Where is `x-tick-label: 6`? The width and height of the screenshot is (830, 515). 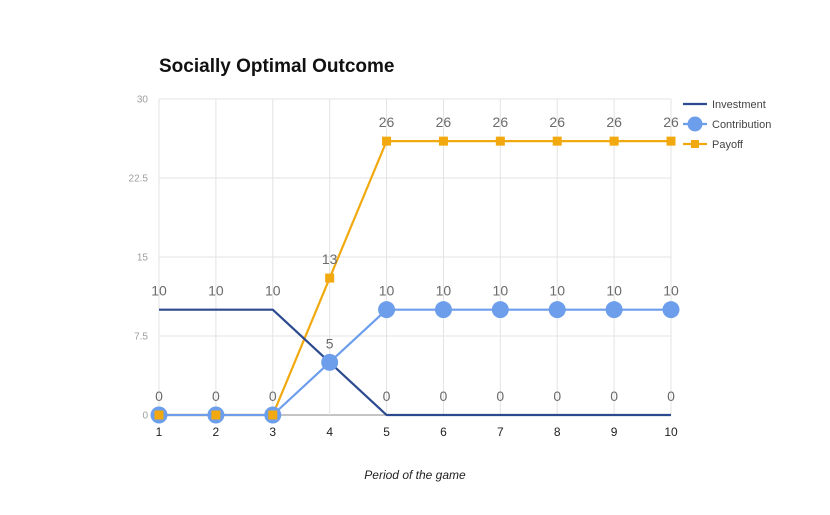
x-tick-label: 6 is located at coordinates (443, 432).